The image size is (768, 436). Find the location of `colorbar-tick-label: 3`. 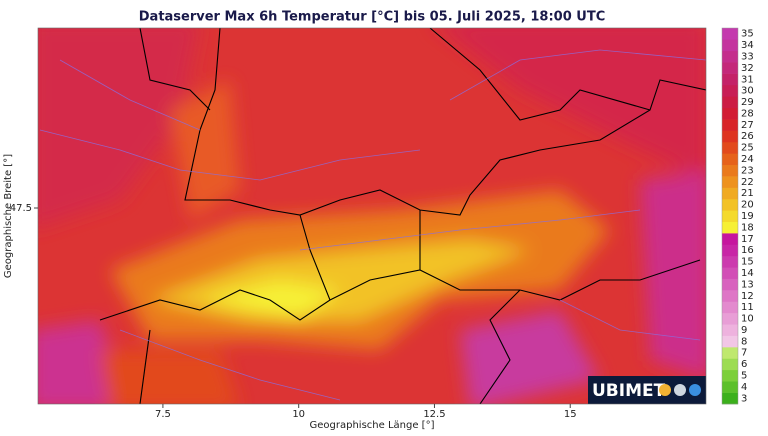

colorbar-tick-label: 3 is located at coordinates (744, 398).